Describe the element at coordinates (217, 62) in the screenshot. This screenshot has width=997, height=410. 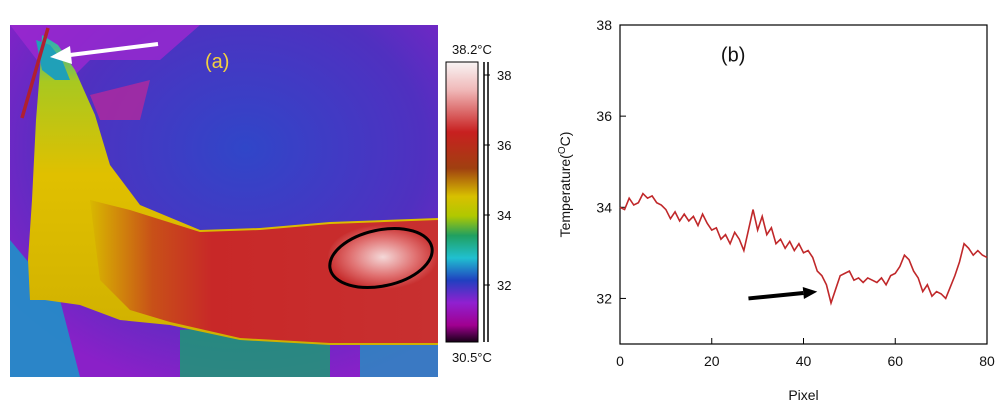
I see `panel-a-label: (a)` at that location.